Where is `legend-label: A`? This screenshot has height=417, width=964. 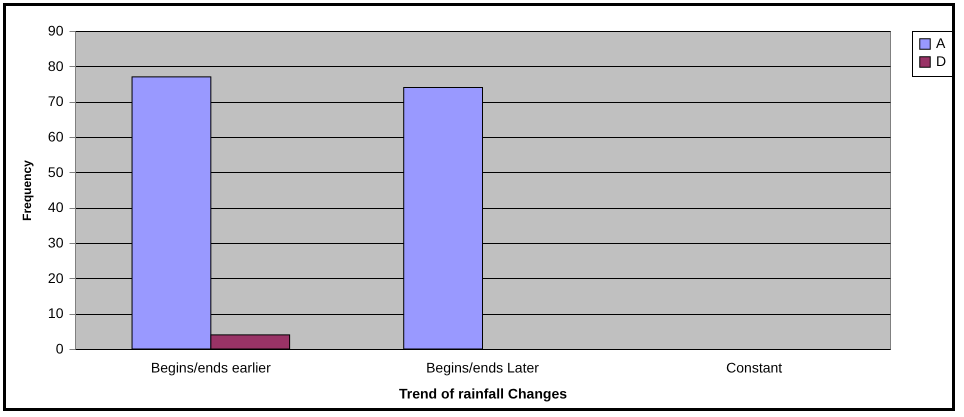 legend-label: A is located at coordinates (941, 43).